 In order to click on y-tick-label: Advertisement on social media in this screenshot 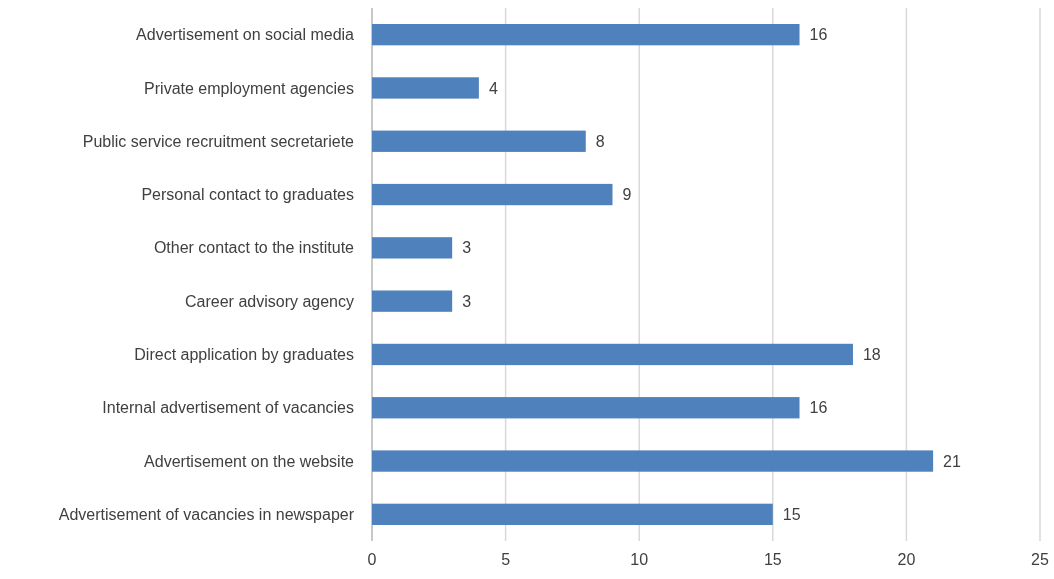, I will do `click(245, 35)`.